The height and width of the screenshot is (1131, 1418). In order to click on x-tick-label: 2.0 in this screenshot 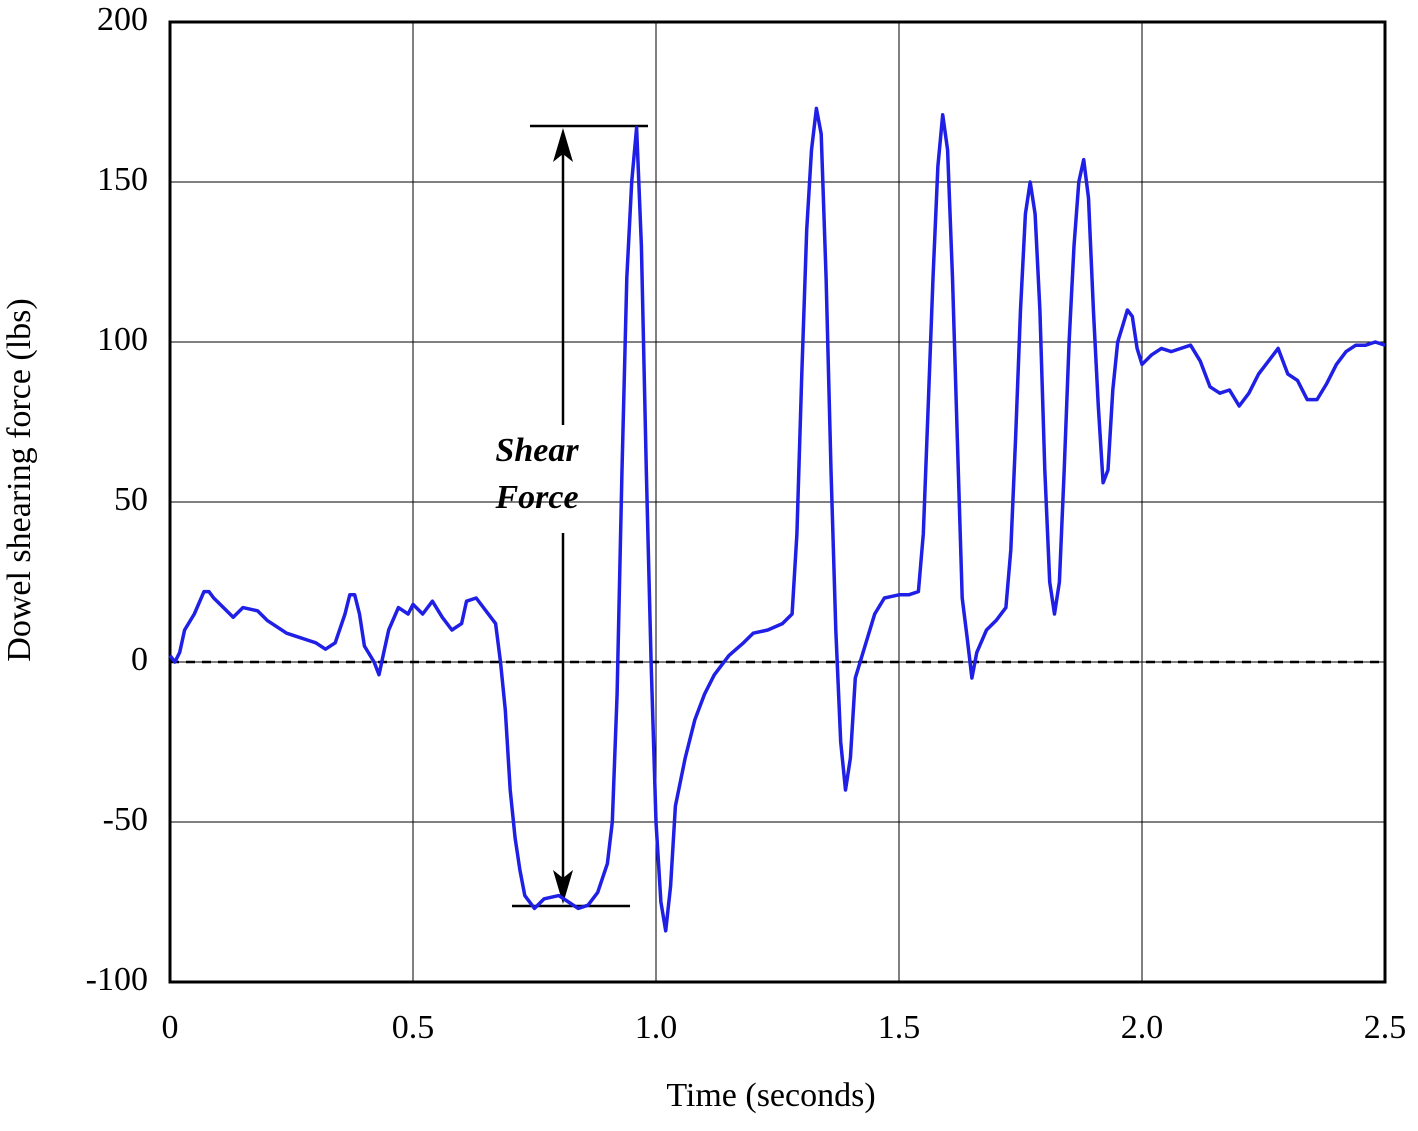, I will do `click(1142, 1027)`.